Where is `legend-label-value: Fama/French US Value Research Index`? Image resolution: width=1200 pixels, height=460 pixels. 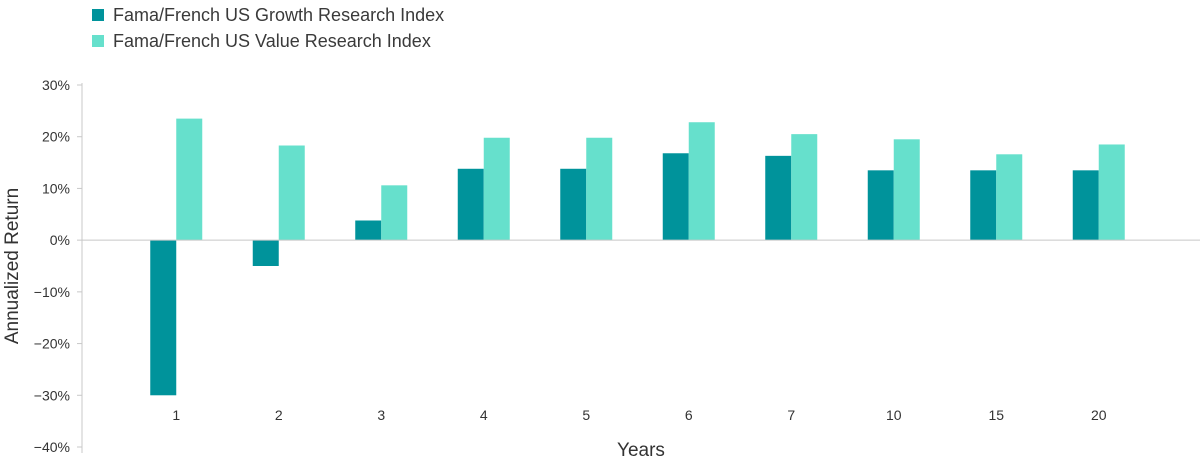
legend-label-value: Fama/French US Value Research Index is located at coordinates (272, 40).